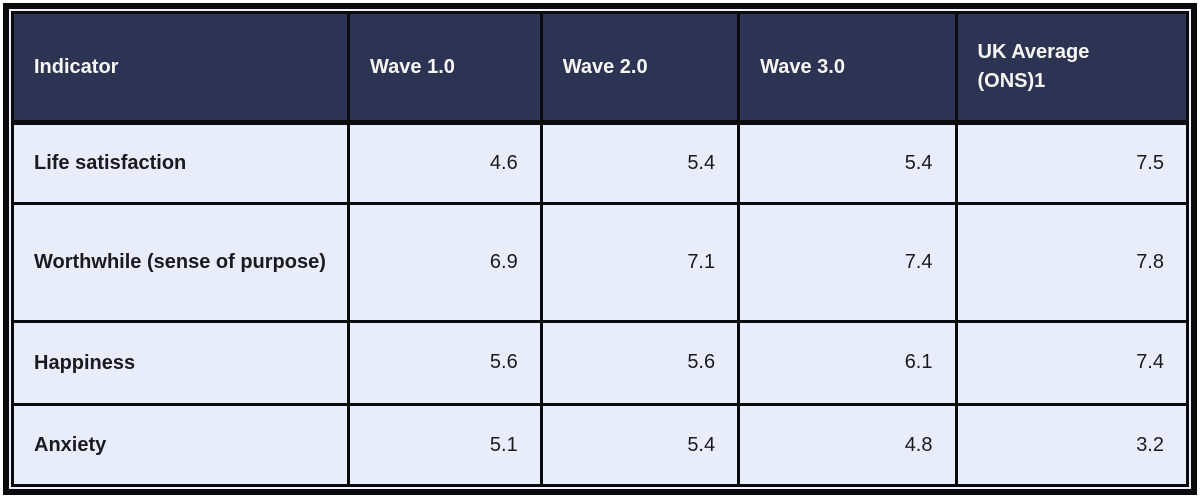 The image size is (1200, 498). What do you see at coordinates (180, 163) in the screenshot?
I see `row-label: Life satisfaction` at bounding box center [180, 163].